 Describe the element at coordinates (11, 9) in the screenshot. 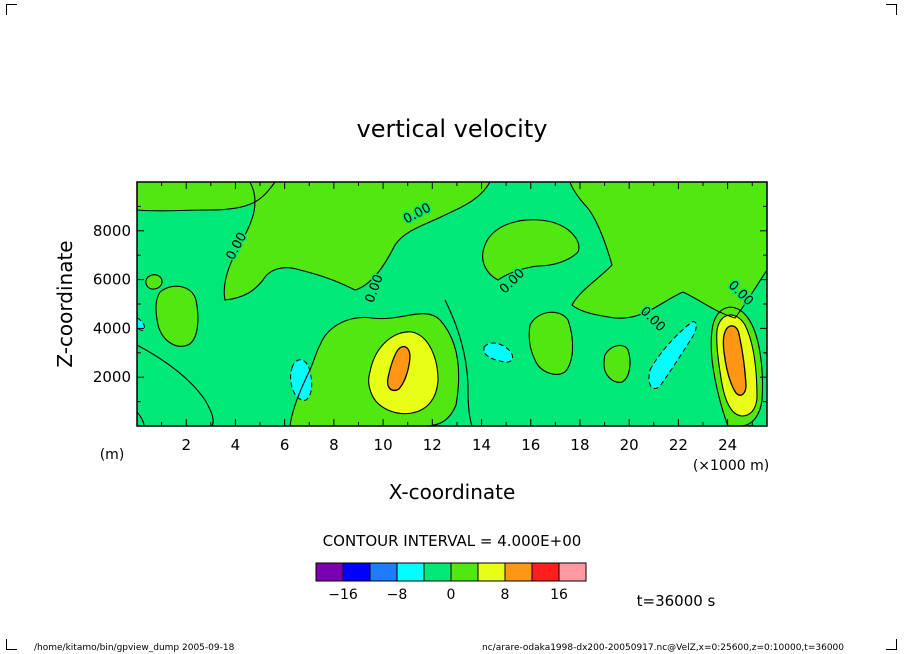

I see `crop-mark-top-left` at that location.